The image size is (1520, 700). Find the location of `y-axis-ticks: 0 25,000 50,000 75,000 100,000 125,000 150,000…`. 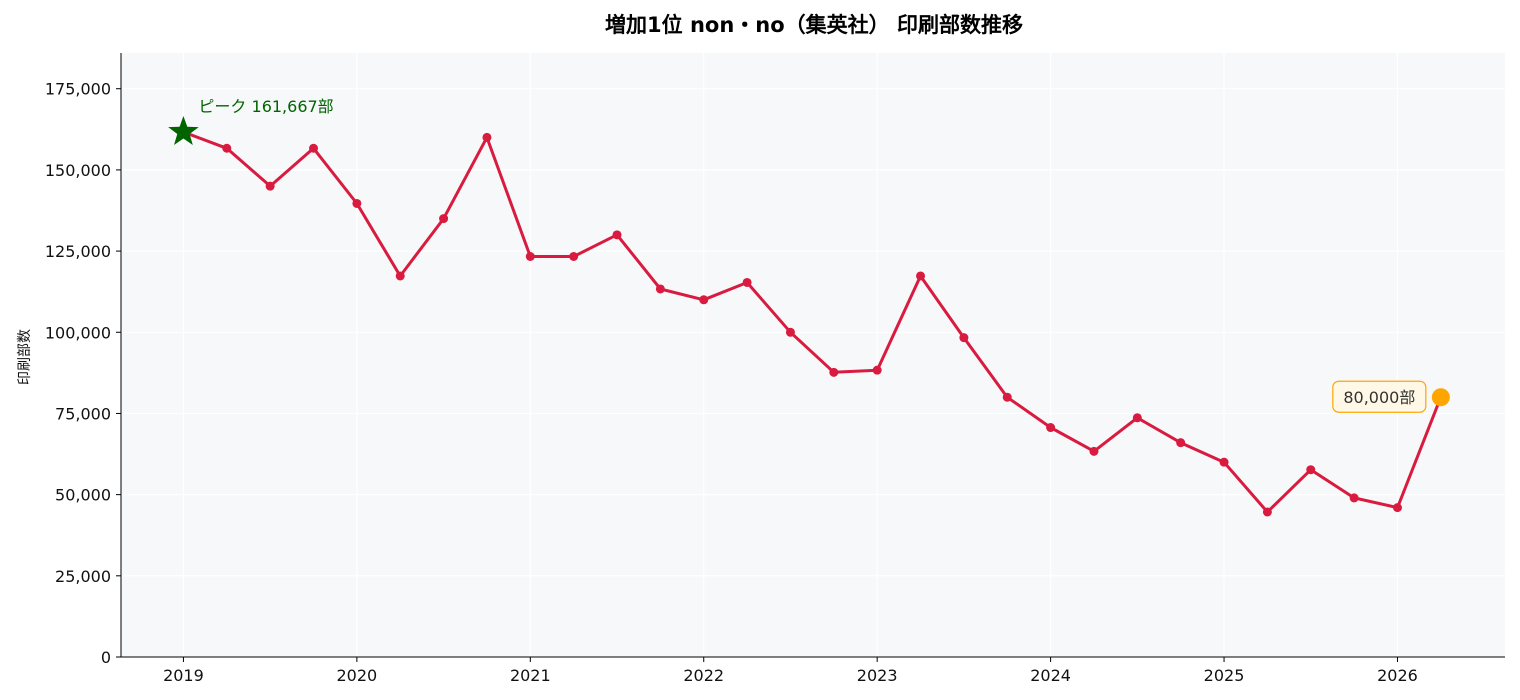

y-axis-ticks: 0 25,000 50,000 75,000 100,000 125,000 150,000… is located at coordinates (83, 373).